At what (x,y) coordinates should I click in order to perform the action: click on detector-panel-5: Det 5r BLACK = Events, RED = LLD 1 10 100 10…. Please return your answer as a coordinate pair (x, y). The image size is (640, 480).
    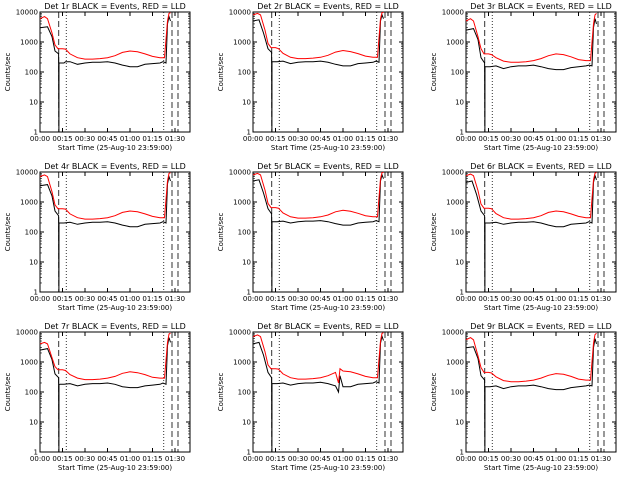
    Looking at the image, I should click on (310, 237).